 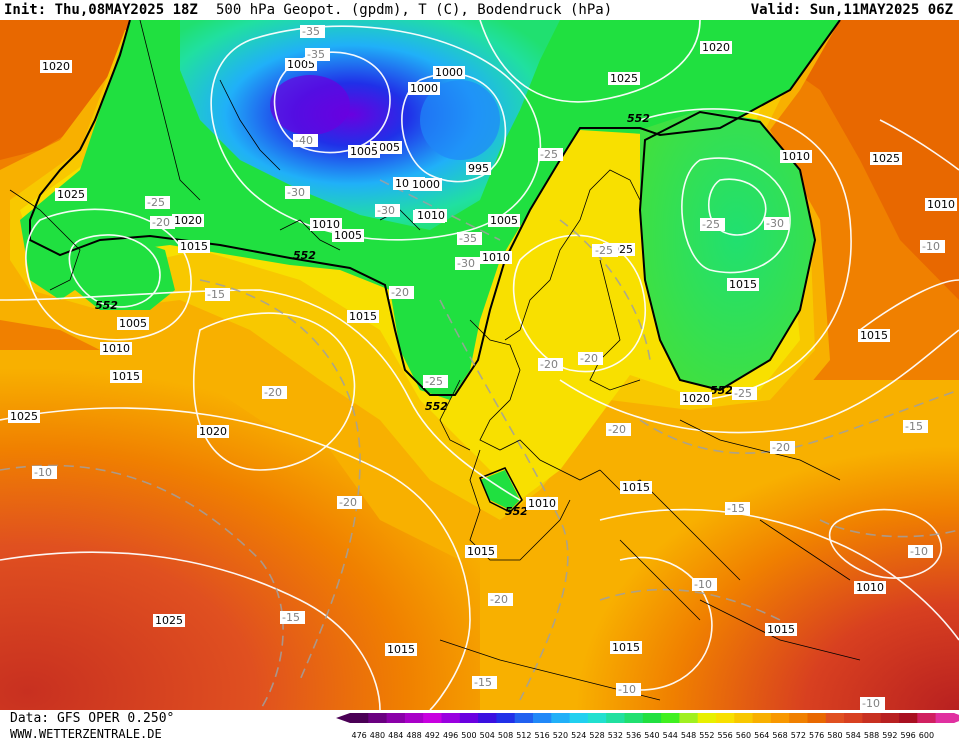 I want to click on legend-value: 544, so click(x=670, y=735).